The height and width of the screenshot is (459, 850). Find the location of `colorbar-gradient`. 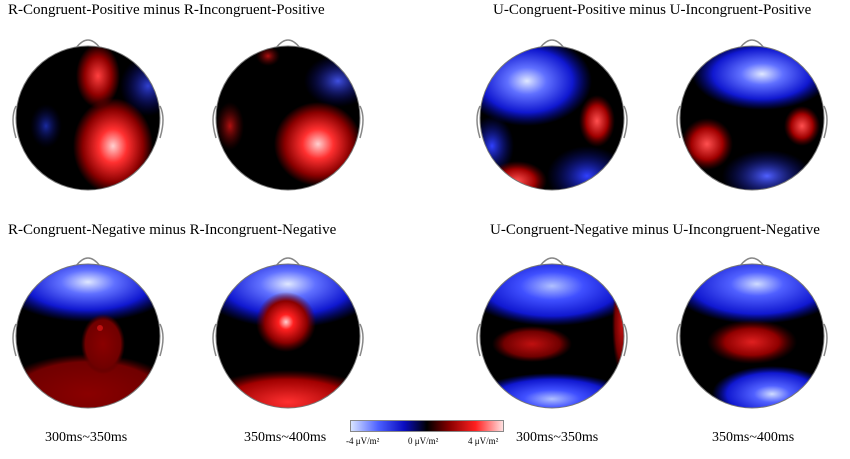

colorbar-gradient is located at coordinates (427, 426).